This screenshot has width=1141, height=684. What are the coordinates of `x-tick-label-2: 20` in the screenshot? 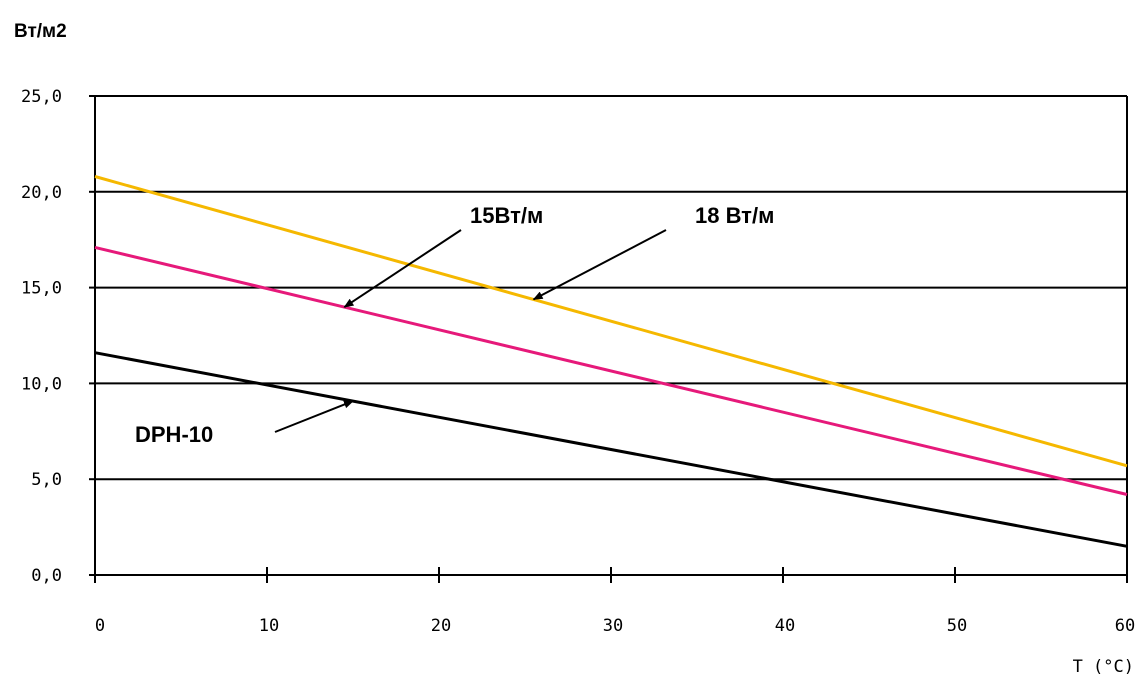 It's located at (441, 626).